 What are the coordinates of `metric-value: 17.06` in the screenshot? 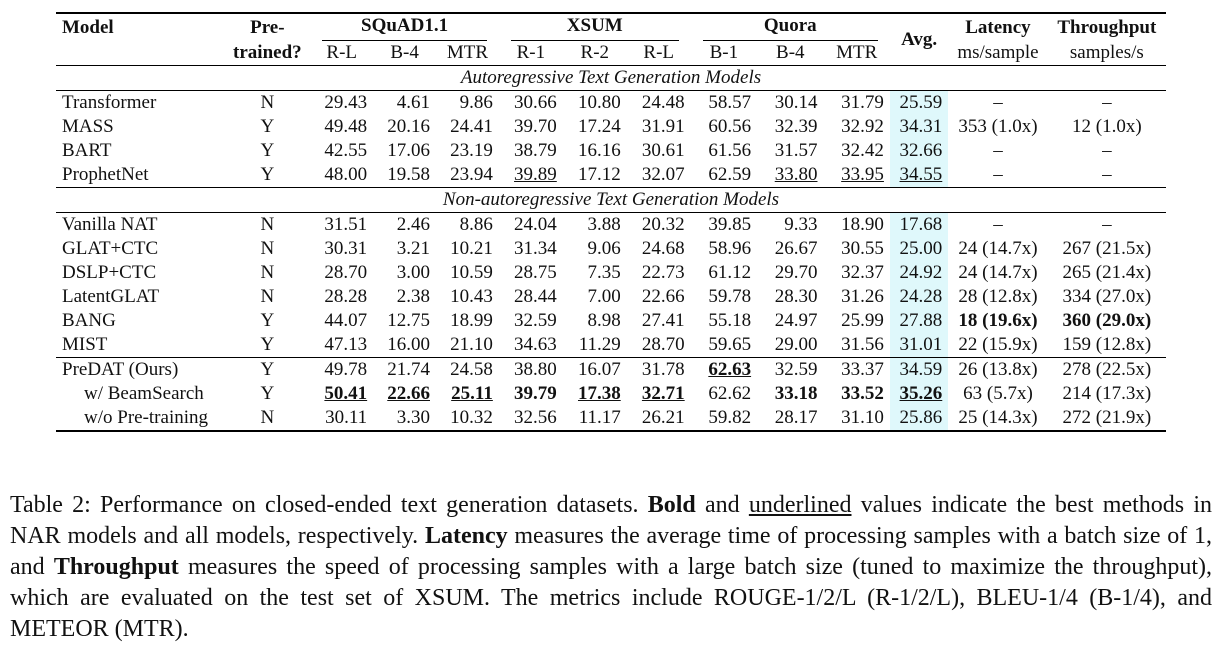 It's located at (408, 150).